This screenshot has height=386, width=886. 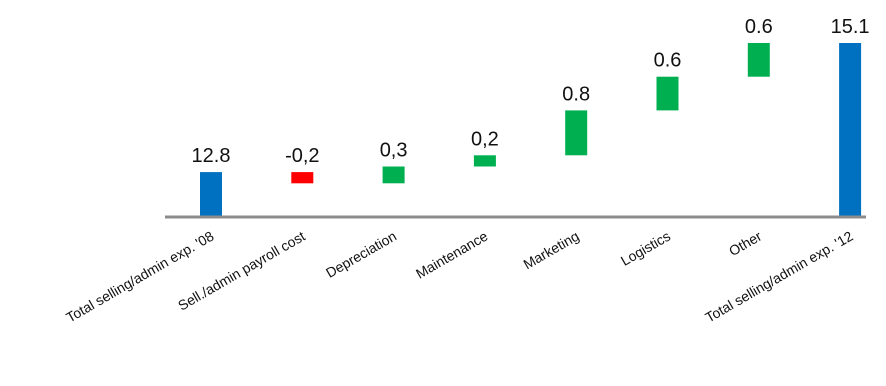 I want to click on bar-maintenance, so click(x=484, y=161).